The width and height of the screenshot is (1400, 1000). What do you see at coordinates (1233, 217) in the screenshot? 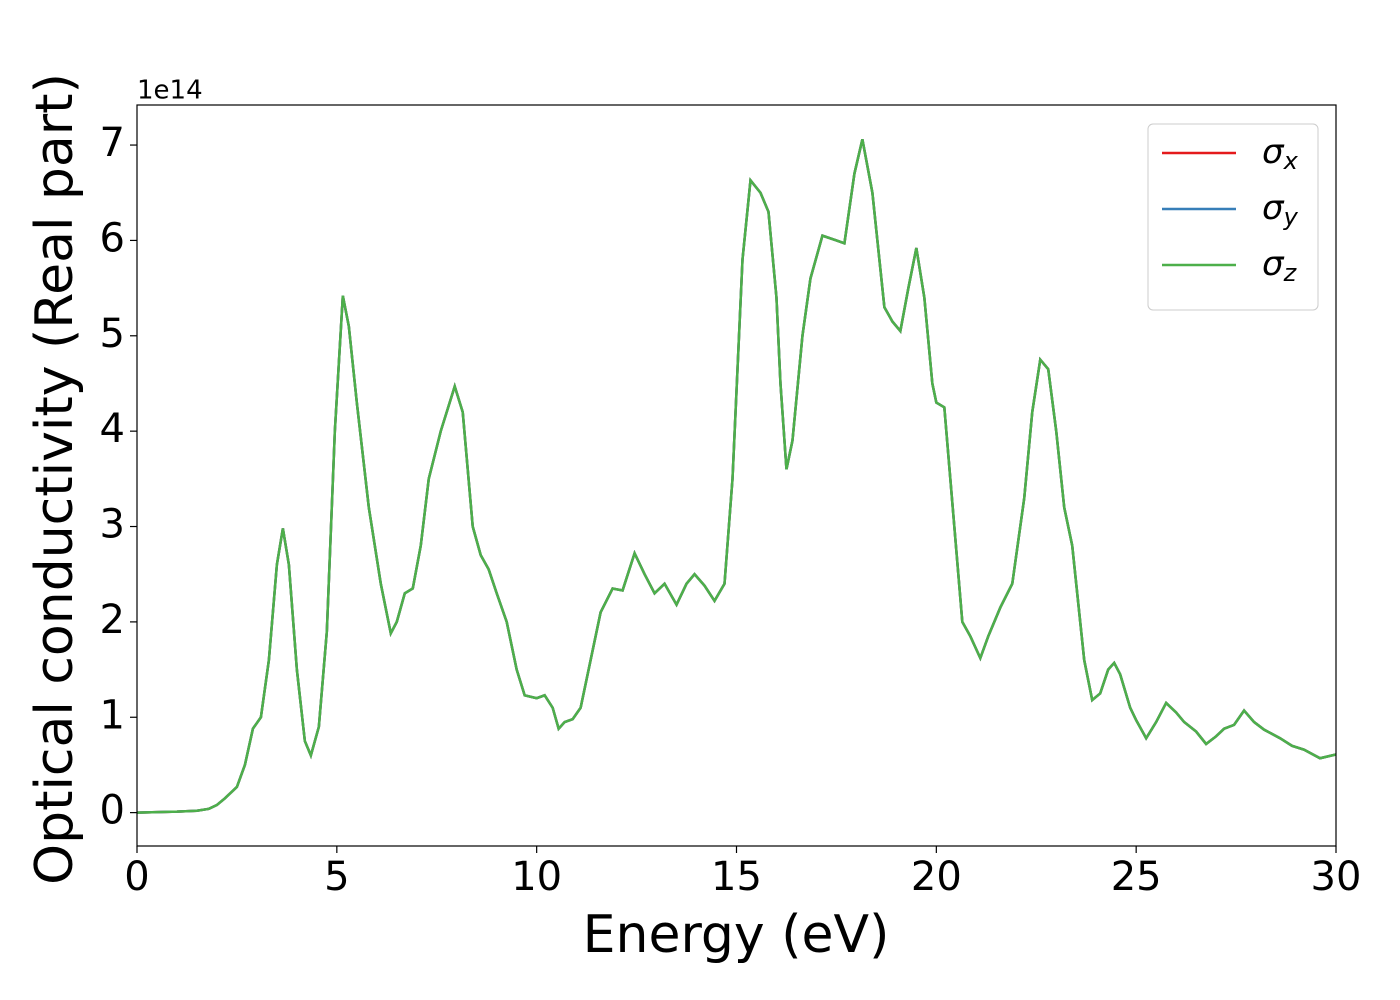
I see `legend-box` at bounding box center [1233, 217].